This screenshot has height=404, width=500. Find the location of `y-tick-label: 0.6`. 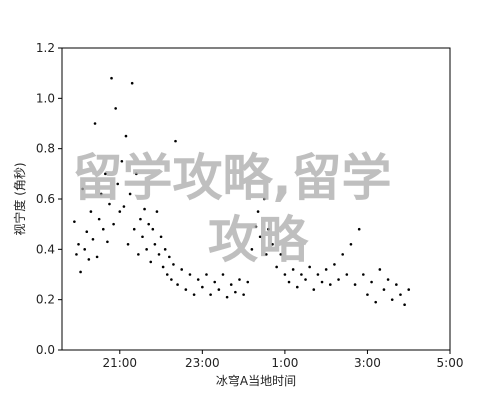

y-tick-label: 0.6 is located at coordinates (45, 199).